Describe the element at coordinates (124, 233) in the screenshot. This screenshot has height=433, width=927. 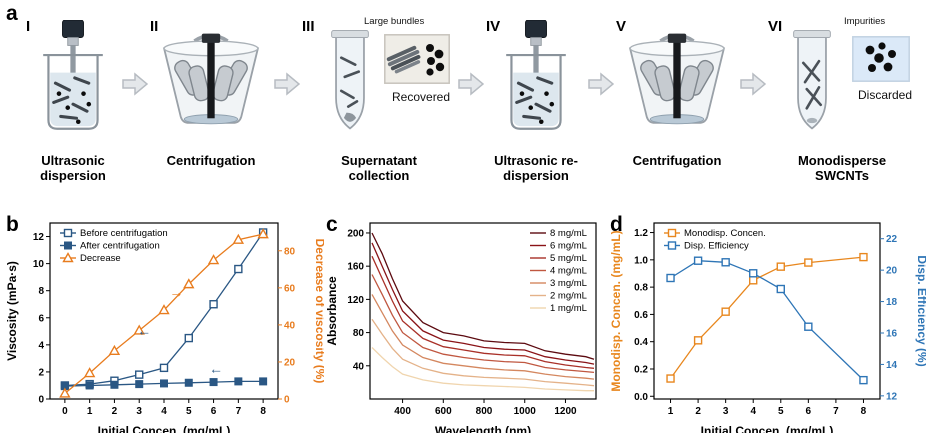
I see `svg-text: Before centrifugation` at that location.